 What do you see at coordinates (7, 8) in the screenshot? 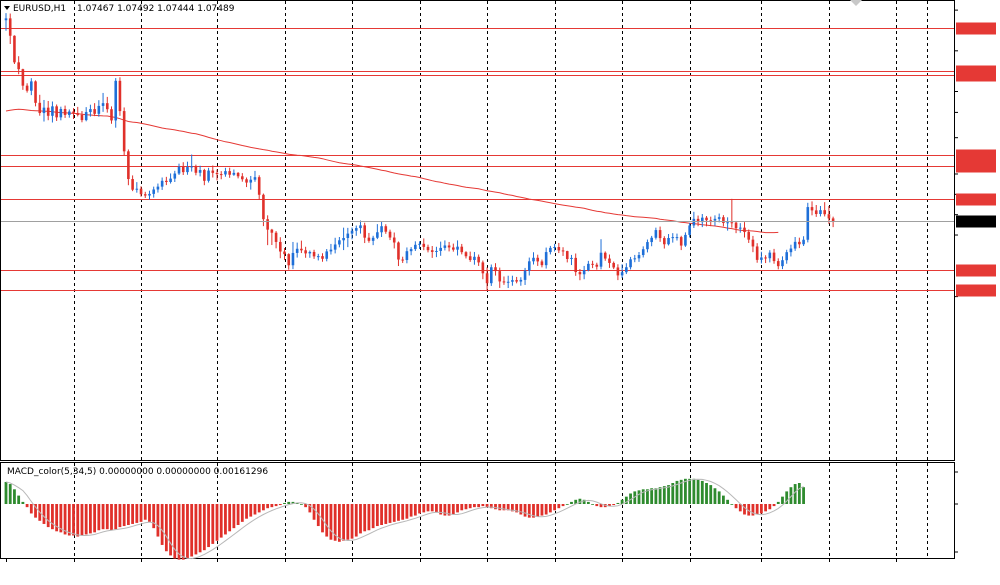
I see `symbol-dropdown-icon` at bounding box center [7, 8].